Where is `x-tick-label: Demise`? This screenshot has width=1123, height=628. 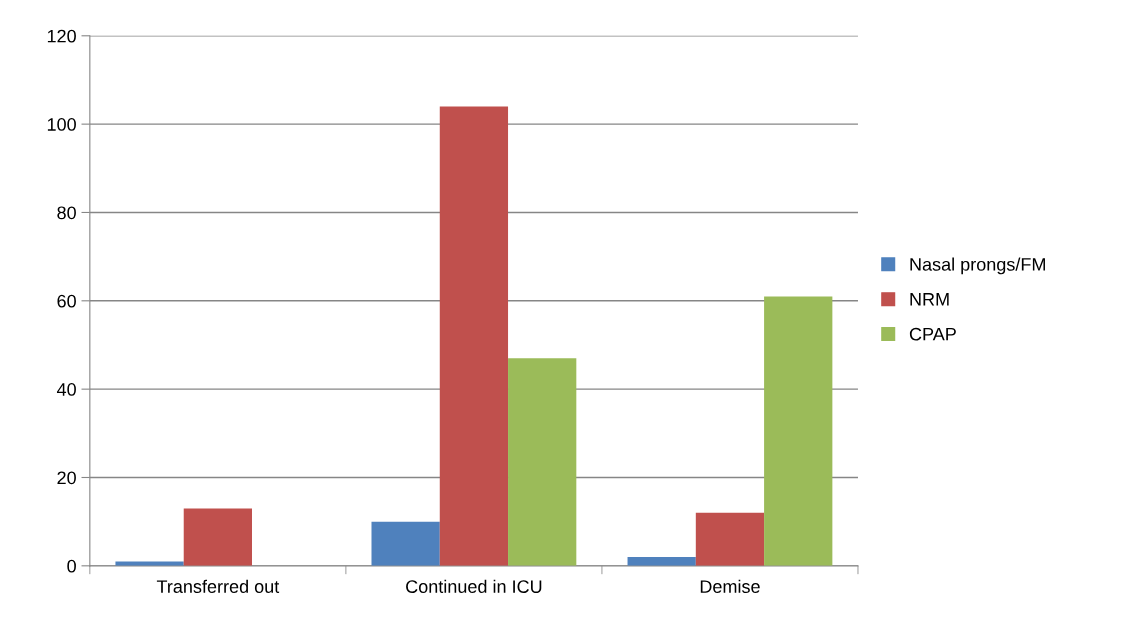 x-tick-label: Demise is located at coordinates (730, 586).